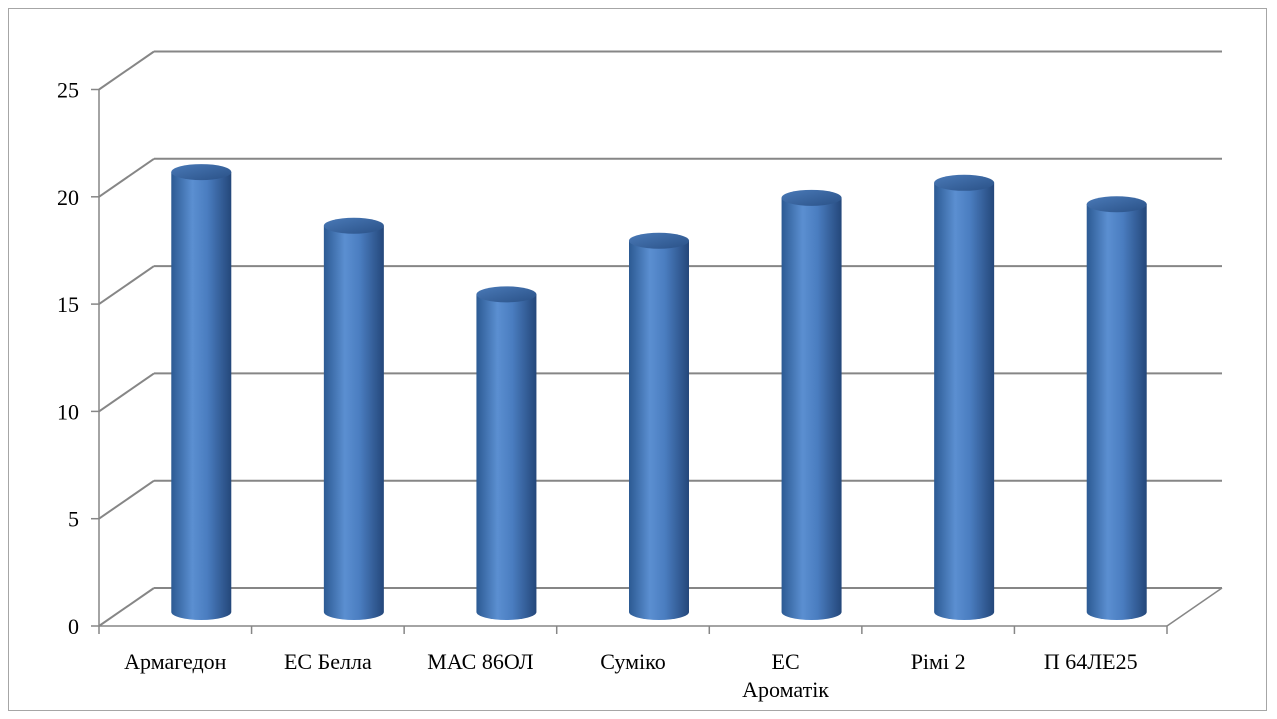  I want to click on x-tick-label-2: ЕС Белла, so click(328, 661).